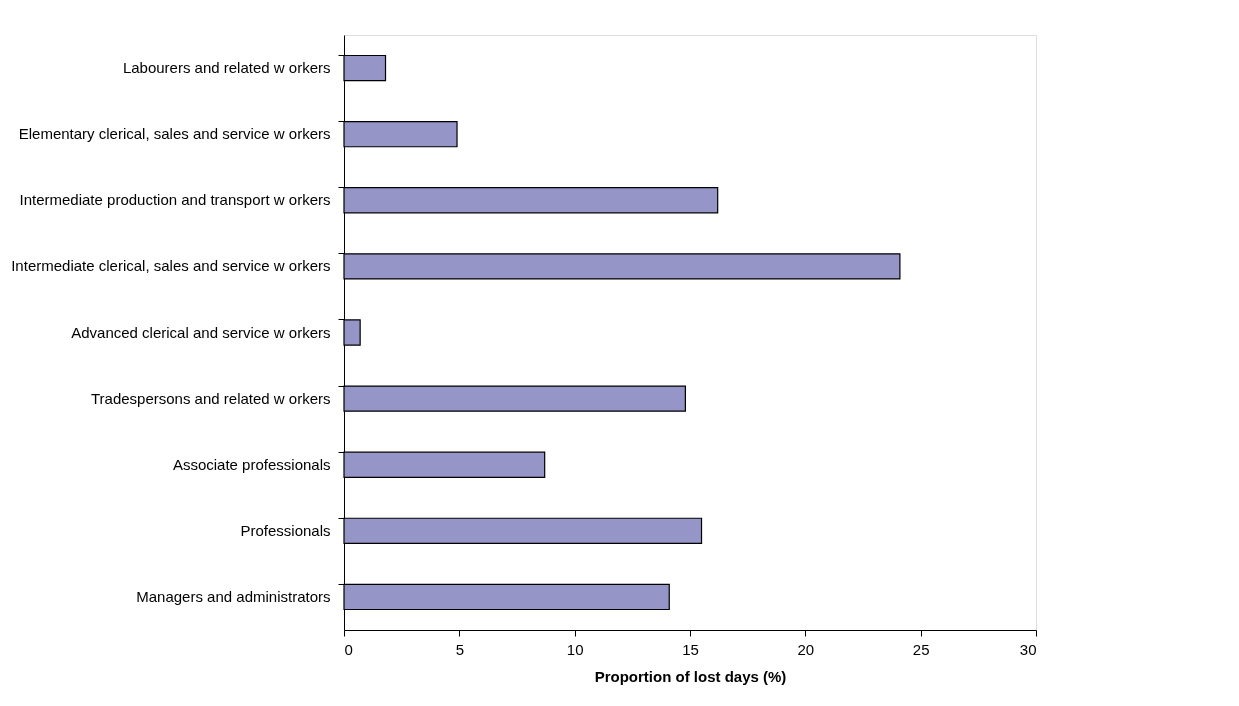 This screenshot has width=1239, height=706. Describe the element at coordinates (690, 676) in the screenshot. I see `x-axis-title: Proportion of lost days (%)` at that location.